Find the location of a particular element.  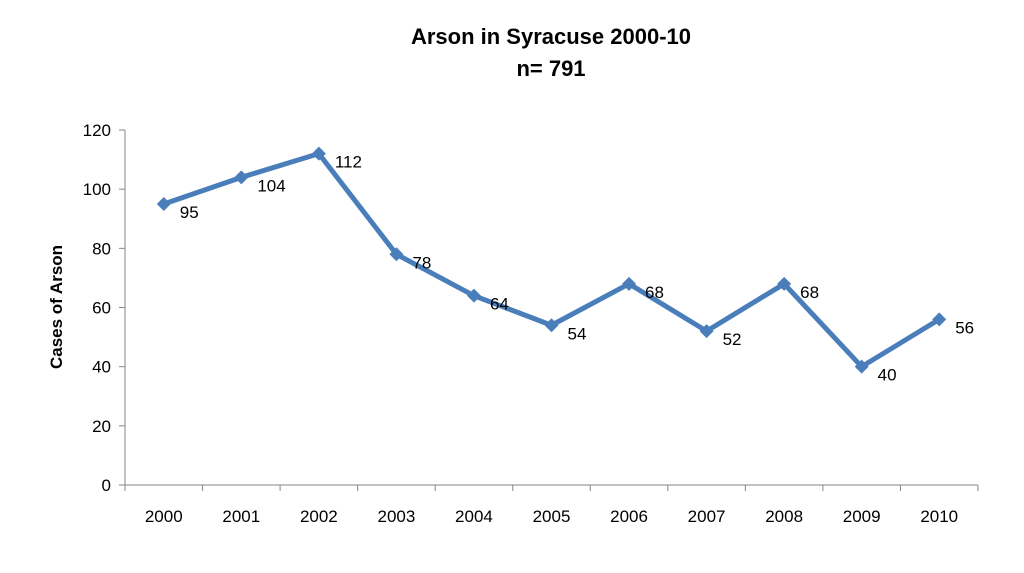

data-label: 95 is located at coordinates (189, 212).